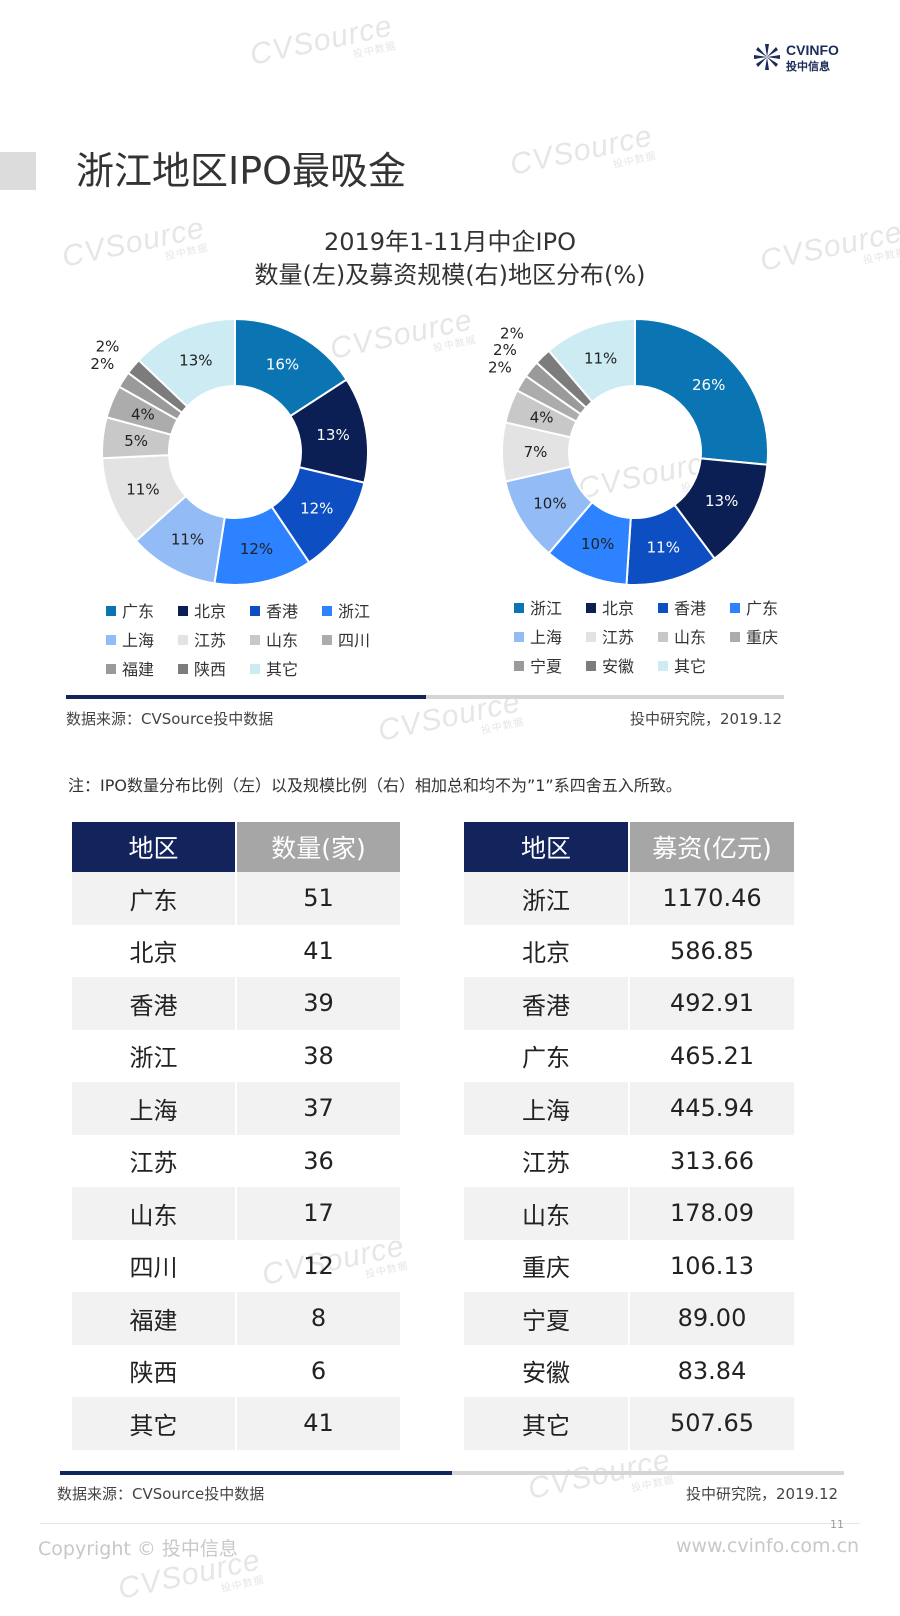 The image size is (900, 1616). Describe the element at coordinates (837, 1524) in the screenshot. I see `page-number: 11` at that location.